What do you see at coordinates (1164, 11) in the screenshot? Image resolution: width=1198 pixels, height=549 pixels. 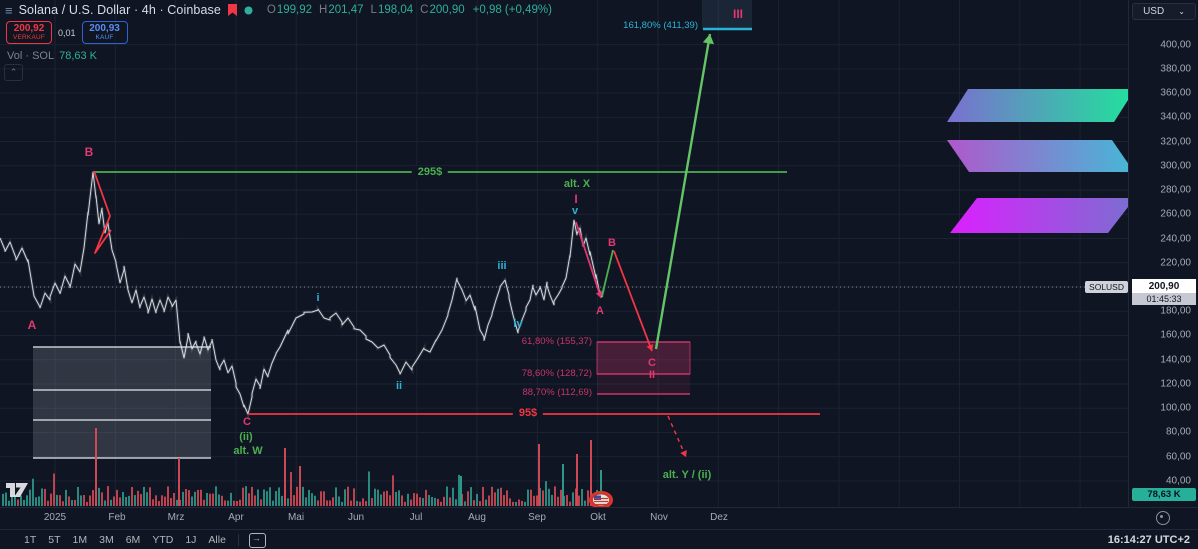 I see `currency-selector: USD ⌄` at bounding box center [1164, 11].